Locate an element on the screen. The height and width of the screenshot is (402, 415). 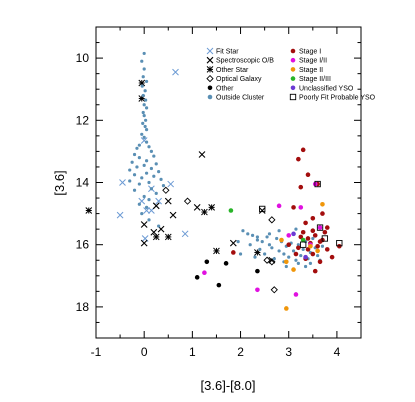
series-optical-galaxy is located at coordinates (220, 240).